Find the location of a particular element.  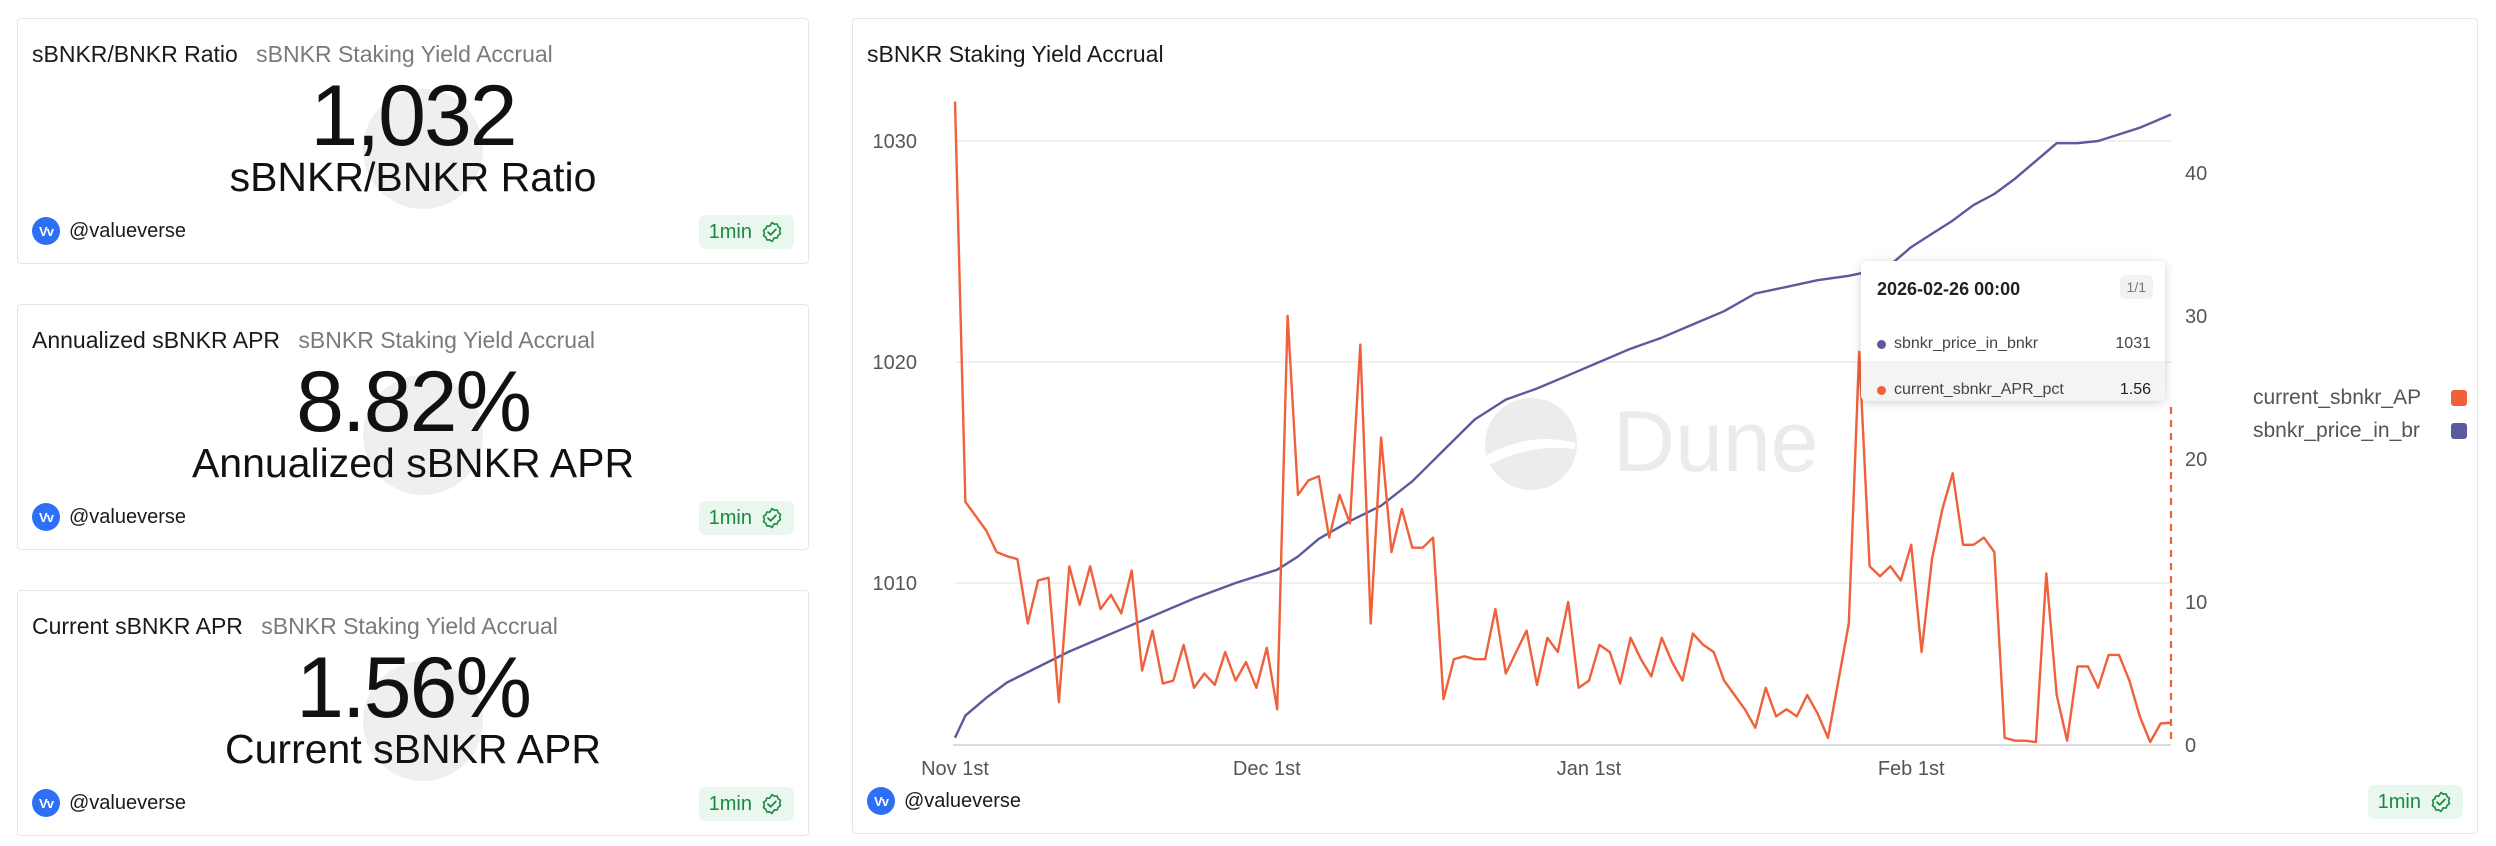

chart-title: sBNKR Staking Yield Accrual is located at coordinates (1015, 54).